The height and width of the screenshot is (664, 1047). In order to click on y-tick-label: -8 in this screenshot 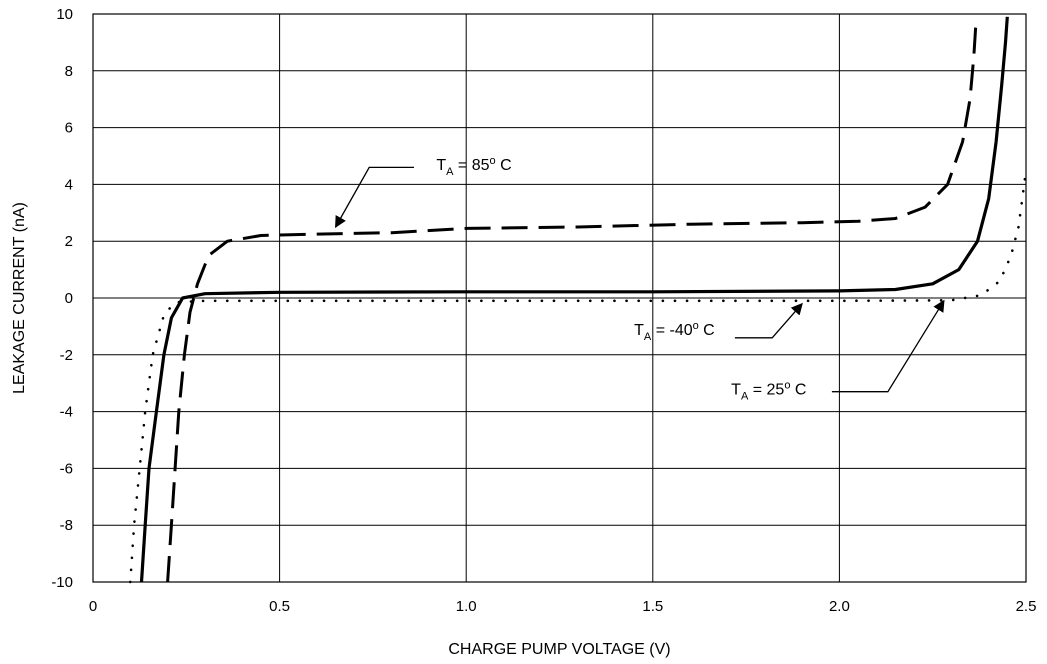, I will do `click(66, 525)`.